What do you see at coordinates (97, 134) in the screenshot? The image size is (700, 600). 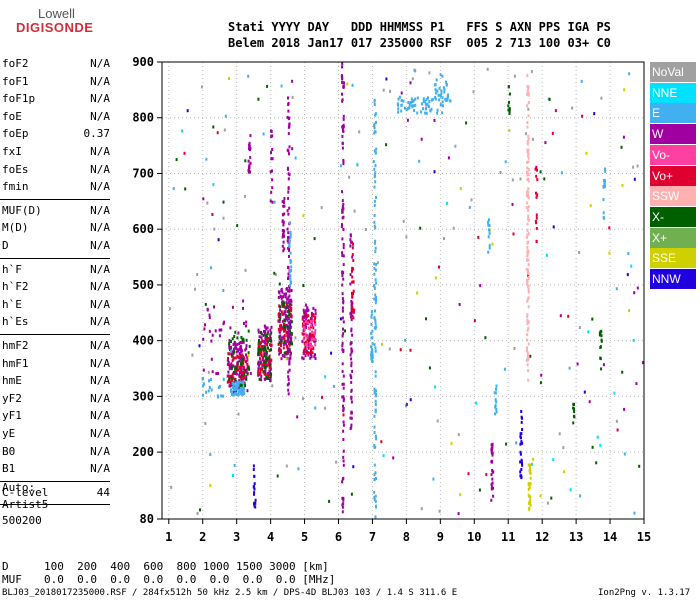 I see `param-value: 0.37` at bounding box center [97, 134].